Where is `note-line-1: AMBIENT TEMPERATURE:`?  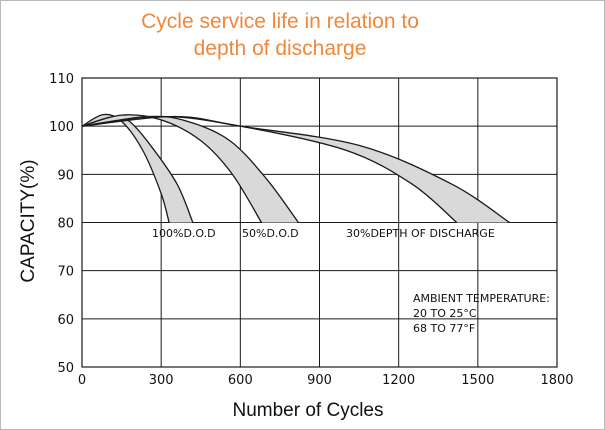 note-line-1: AMBIENT TEMPERATURE: is located at coordinates (481, 298).